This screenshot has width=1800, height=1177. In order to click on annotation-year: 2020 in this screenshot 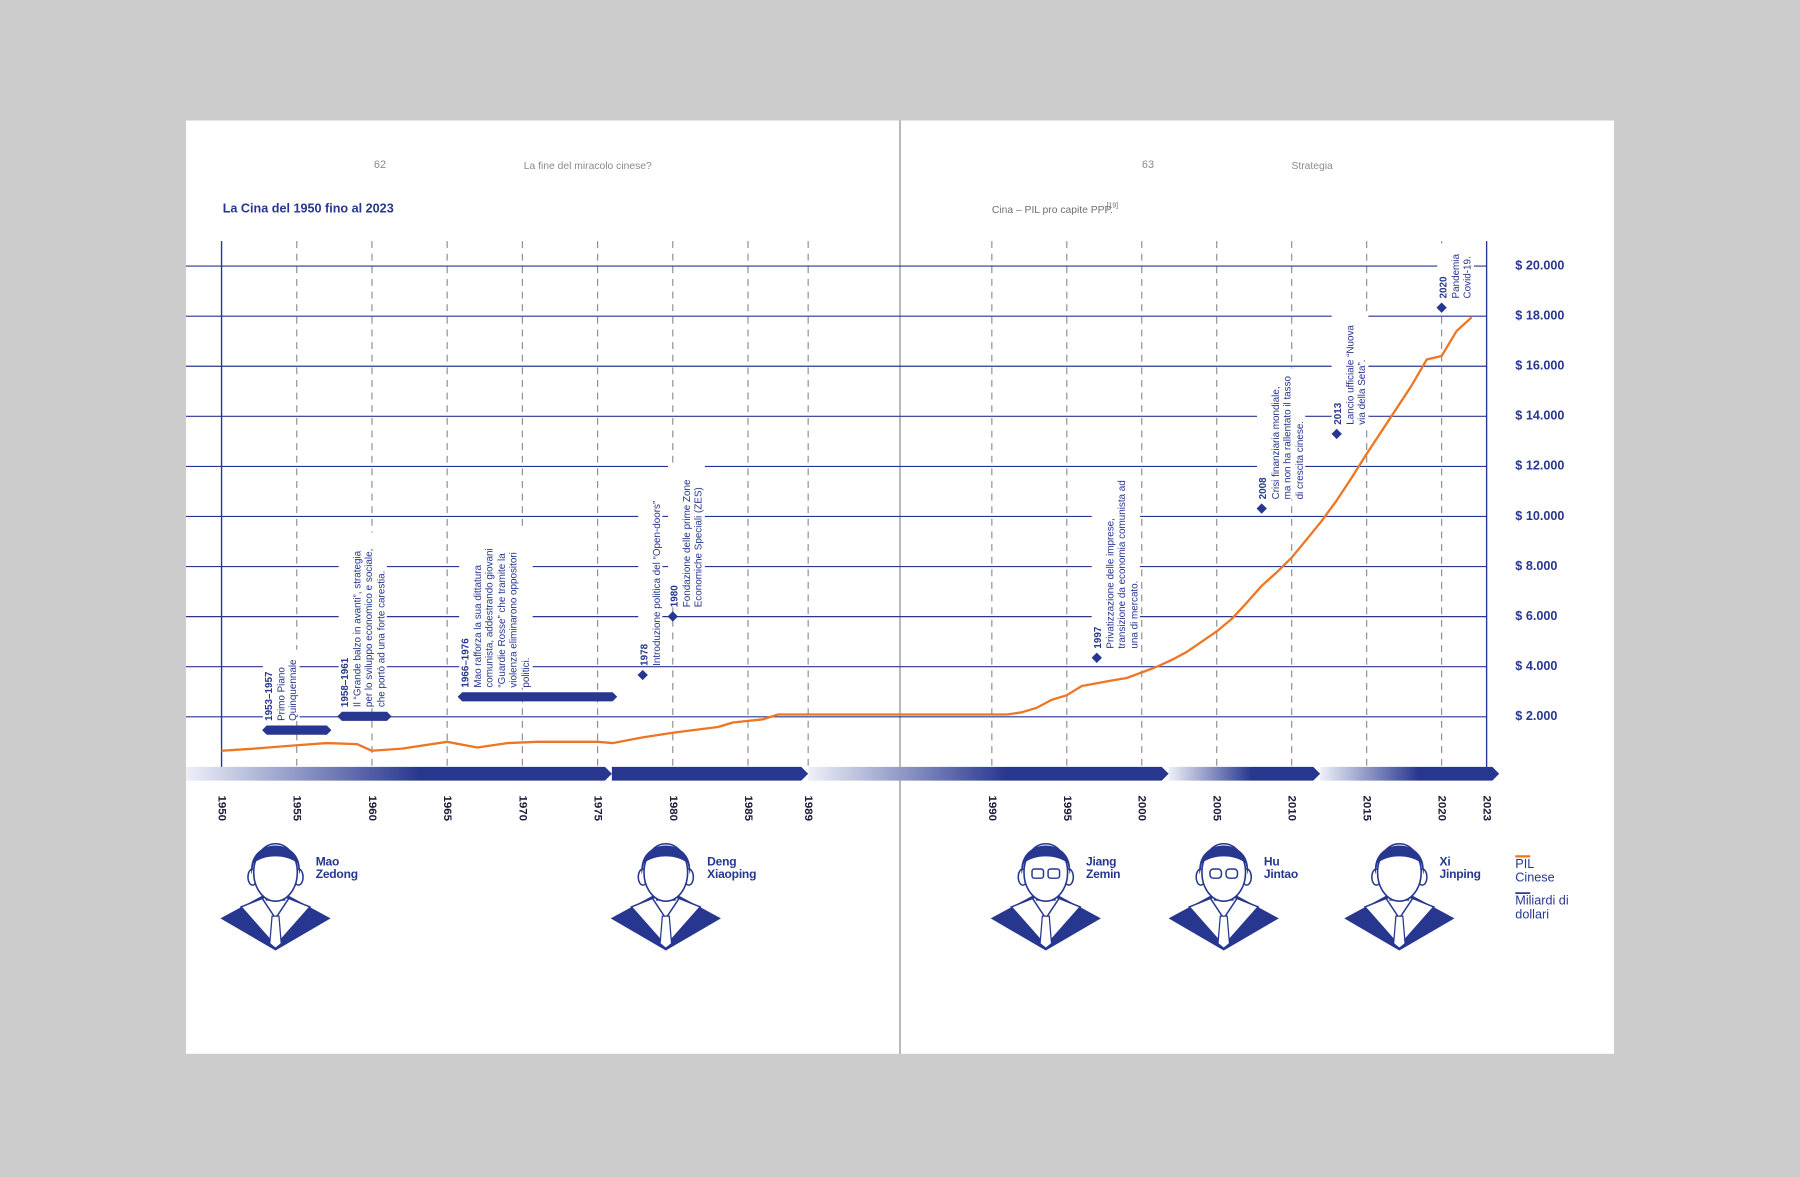, I will do `click(1443, 287)`.